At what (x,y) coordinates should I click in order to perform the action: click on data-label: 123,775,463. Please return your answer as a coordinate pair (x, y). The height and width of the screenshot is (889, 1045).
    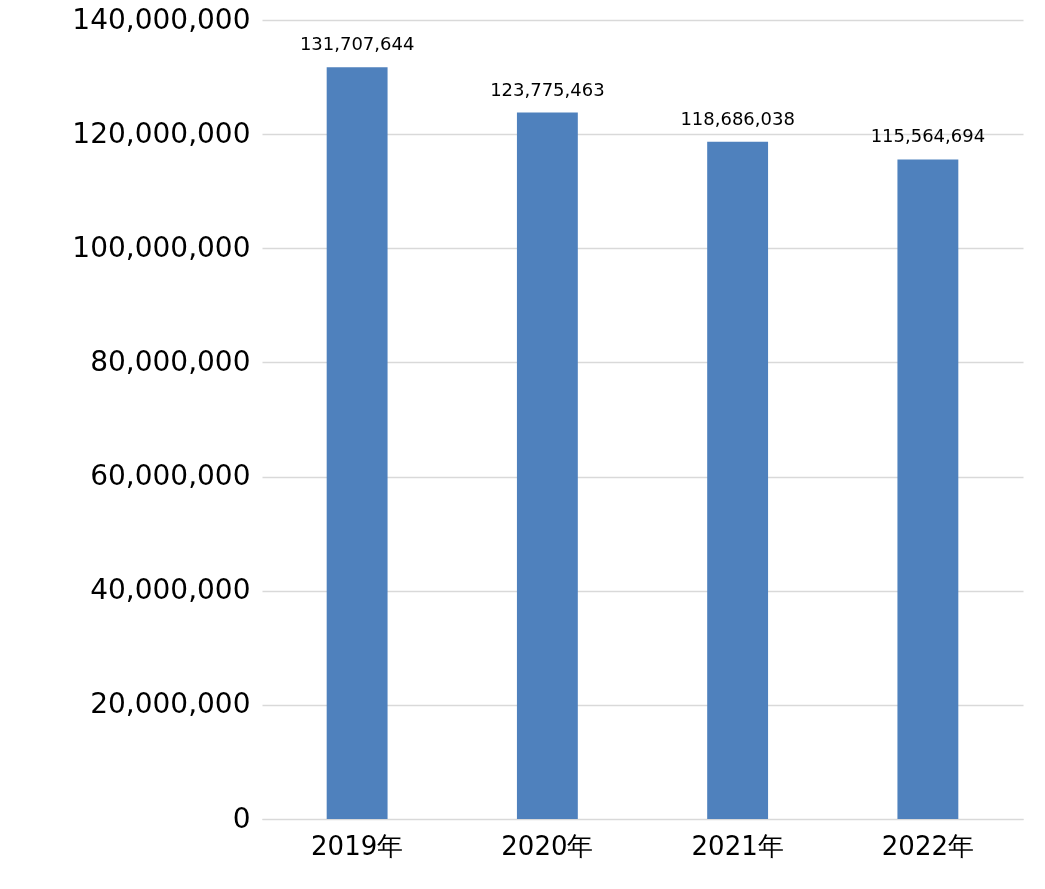
    Looking at the image, I should click on (547, 89).